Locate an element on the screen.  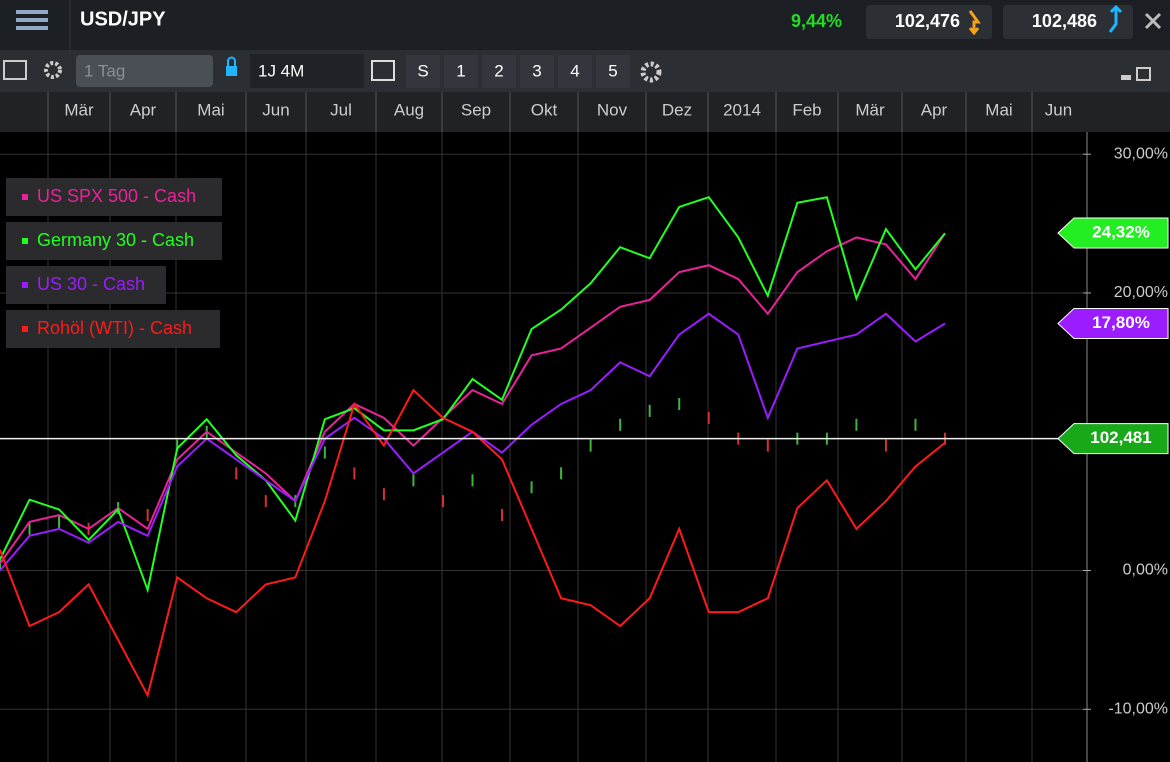
month-axis is located at coordinates (585, 112).